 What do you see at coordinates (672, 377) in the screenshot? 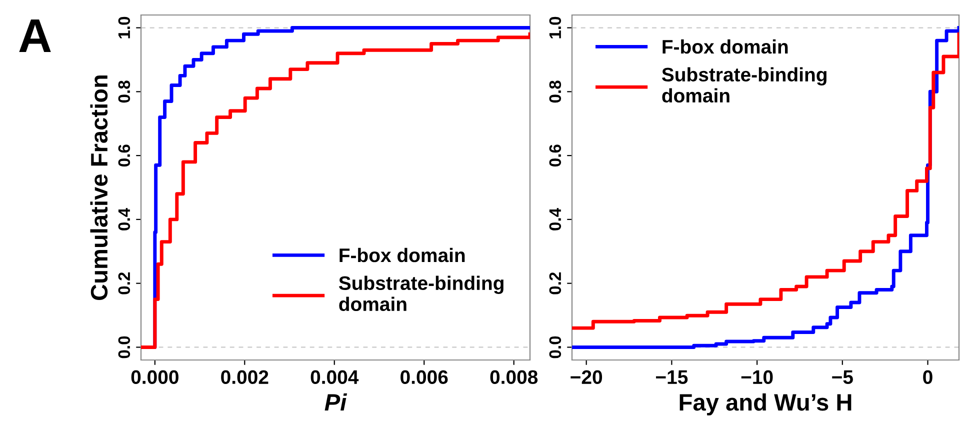
I see `x-tick-label: −15` at bounding box center [672, 377].